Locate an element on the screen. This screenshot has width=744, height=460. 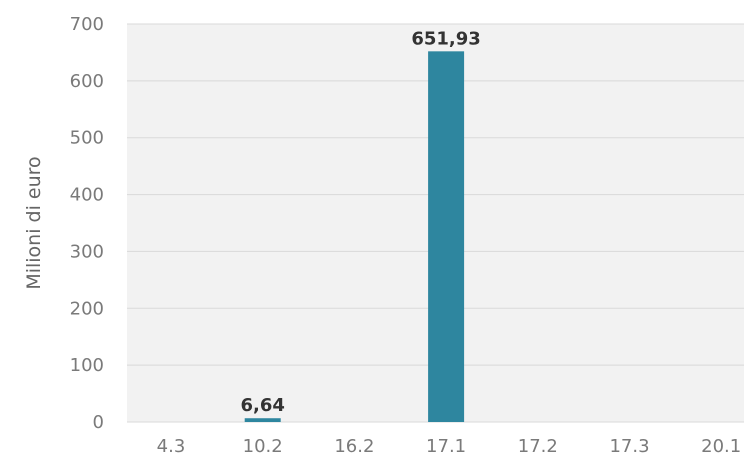
y-tick-label: 0 is located at coordinates (98, 422).